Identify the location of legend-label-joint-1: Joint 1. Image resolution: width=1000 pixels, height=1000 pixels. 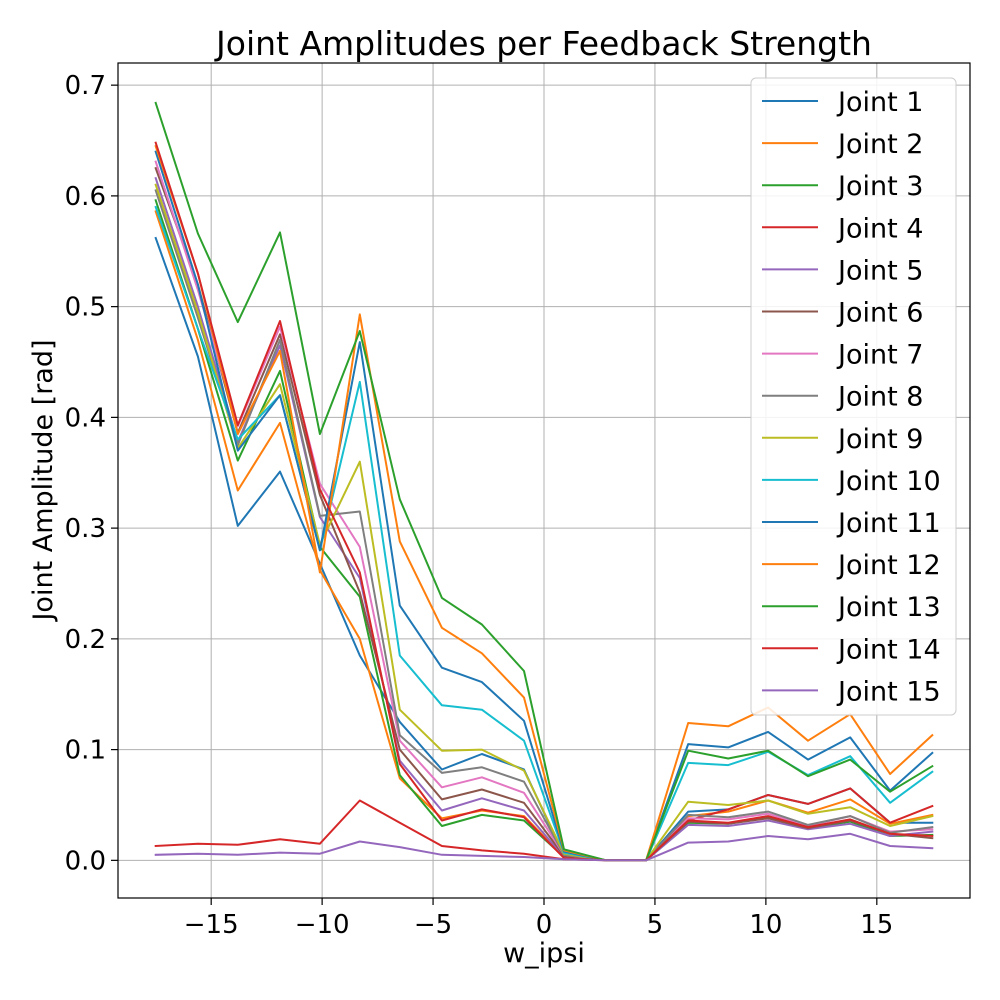
(879, 102).